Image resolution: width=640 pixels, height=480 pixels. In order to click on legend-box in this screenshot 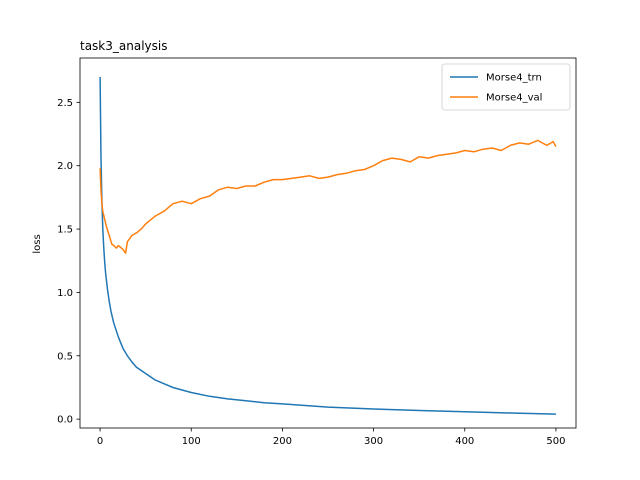, I will do `click(506, 87)`.